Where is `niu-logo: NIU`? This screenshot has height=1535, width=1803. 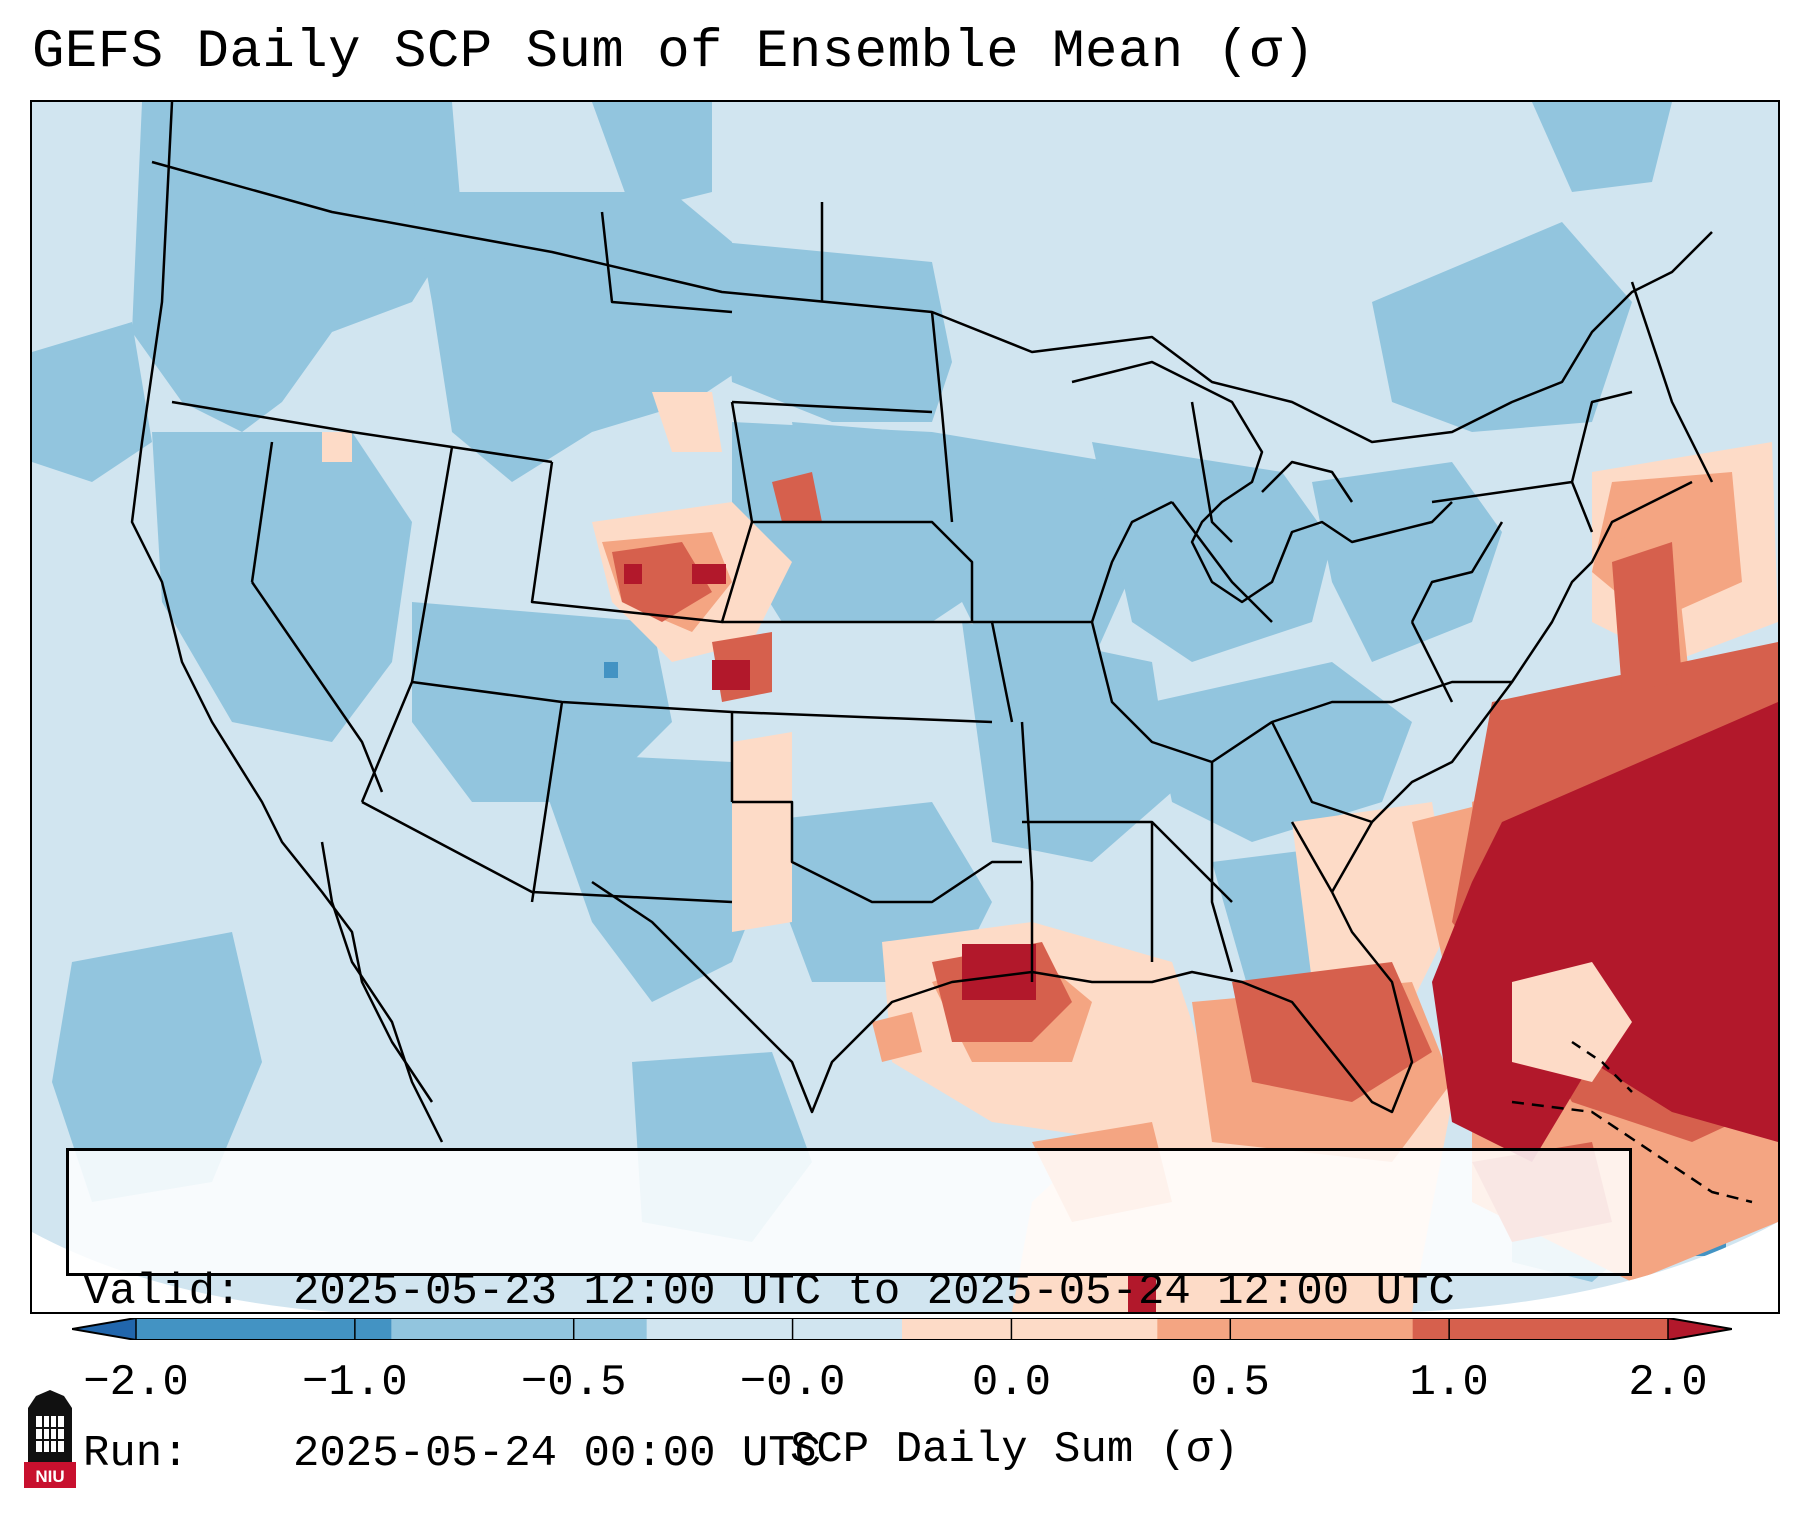
niu-logo: NIU is located at coordinates (50, 1439).